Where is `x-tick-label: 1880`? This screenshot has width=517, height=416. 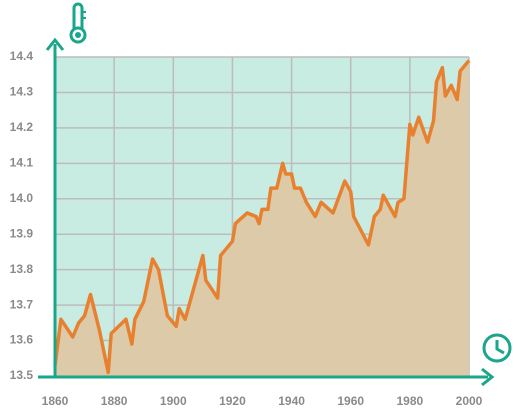 x-tick-label: 1880 is located at coordinates (114, 401).